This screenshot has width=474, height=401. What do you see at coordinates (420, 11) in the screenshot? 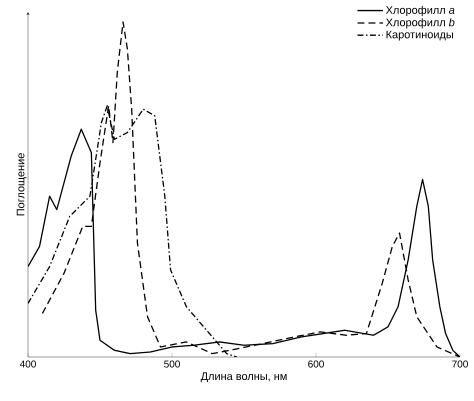
I see `legend-label: Хлорофилл a` at bounding box center [420, 11].